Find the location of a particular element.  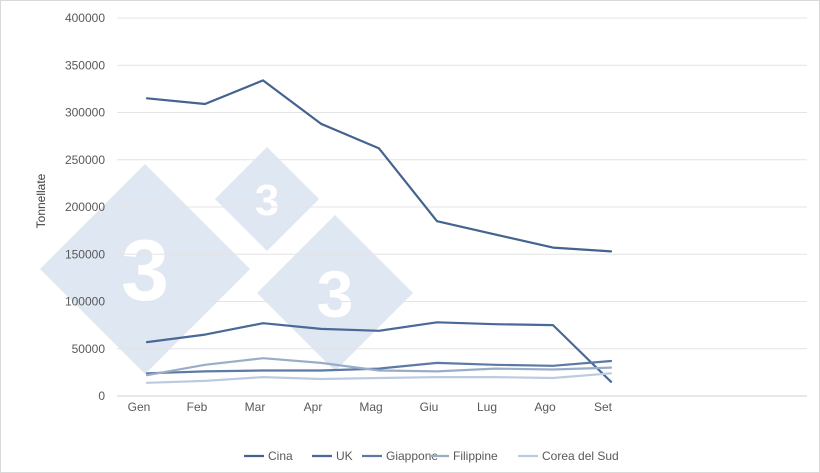

y-axis-label: Tonnellate is located at coordinates (41, 200).